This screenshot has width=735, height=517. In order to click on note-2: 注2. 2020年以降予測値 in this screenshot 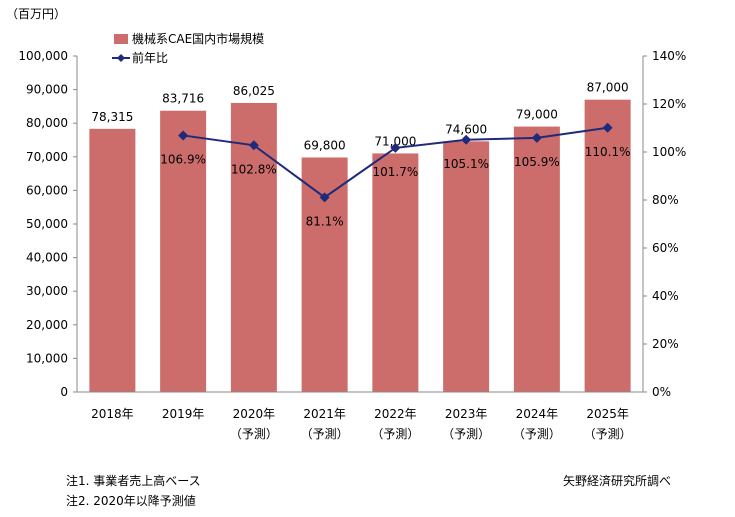, I will do `click(131, 501)`.